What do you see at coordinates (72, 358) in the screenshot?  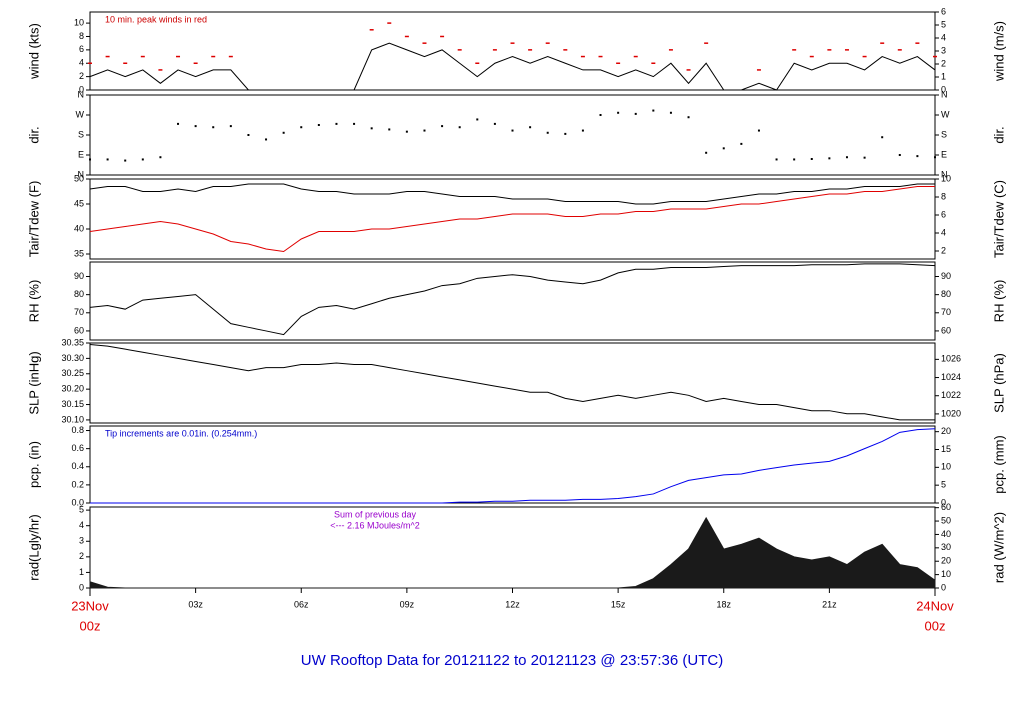 I see `y-tick-label: 30.30` at bounding box center [72, 358].